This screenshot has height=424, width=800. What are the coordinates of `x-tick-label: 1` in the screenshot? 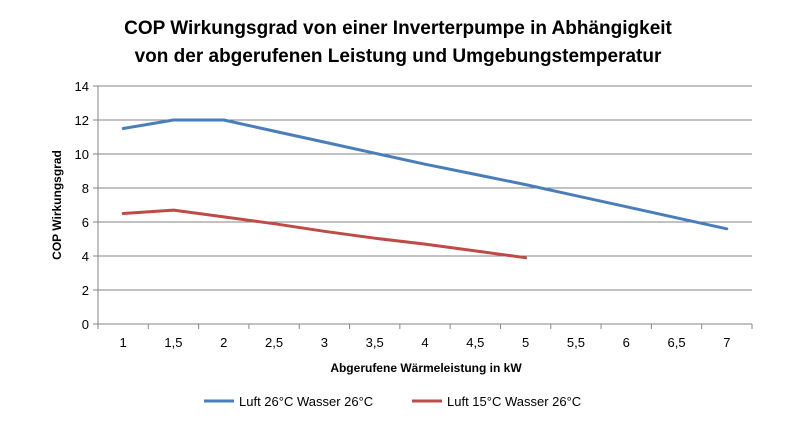 It's located at (123, 342).